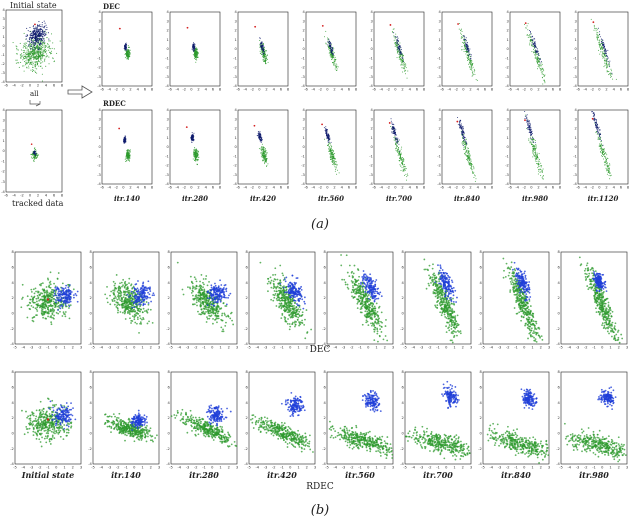  I want to click on y-tick-label: -1, so click(575, 58).